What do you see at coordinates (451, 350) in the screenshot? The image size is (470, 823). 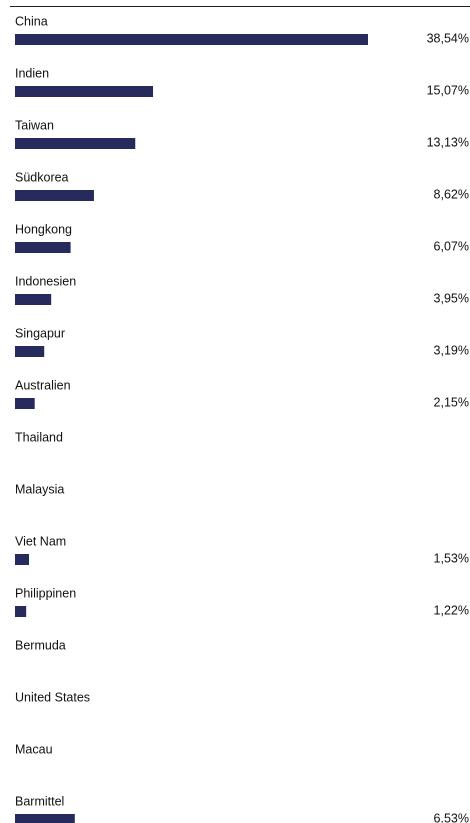 I see `value-label: 3,19%` at bounding box center [451, 350].